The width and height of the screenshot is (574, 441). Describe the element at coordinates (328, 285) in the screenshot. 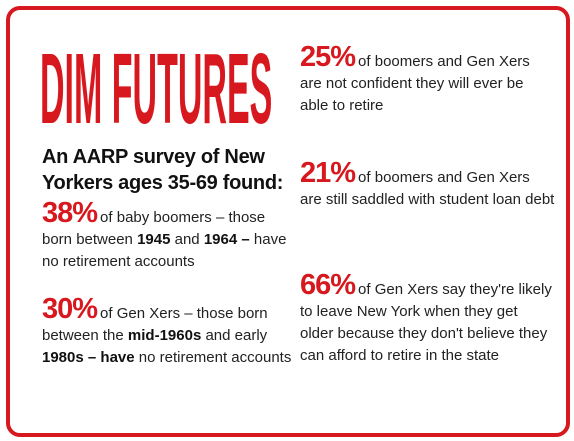

I see `stat-figure: 66%` at that location.